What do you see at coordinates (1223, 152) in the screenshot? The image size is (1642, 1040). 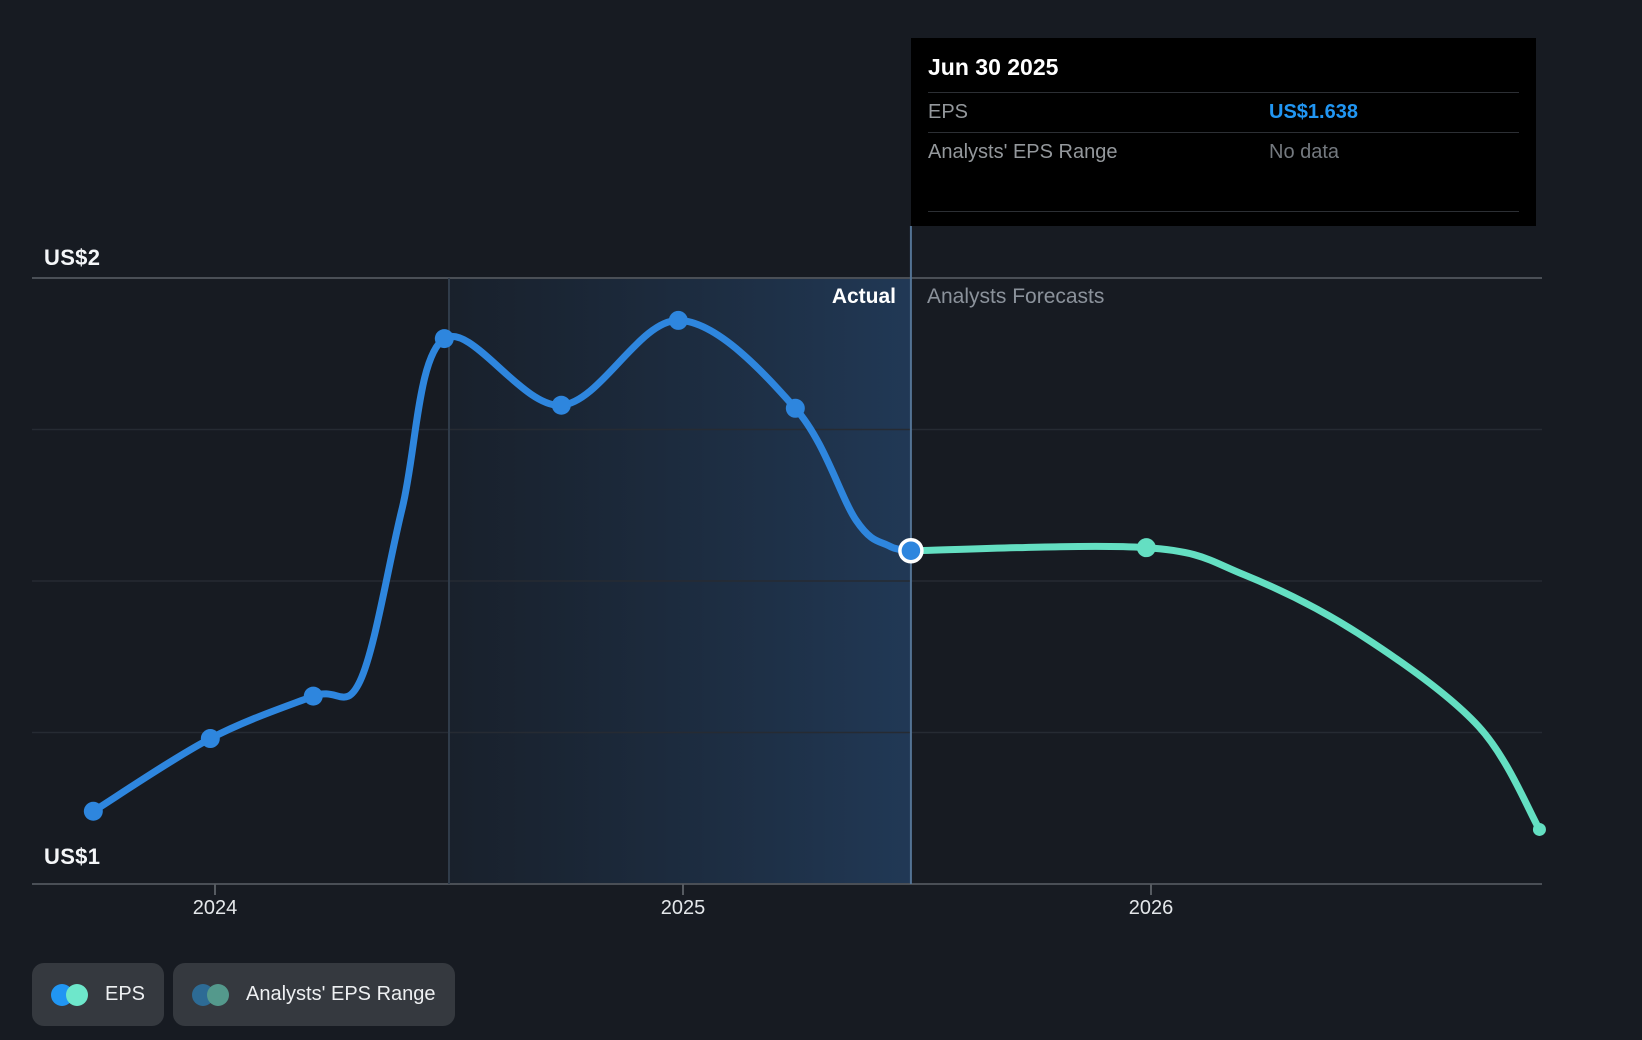 I see `tooltip-row-eps-range: Analysts' EPS Range No data` at bounding box center [1223, 152].